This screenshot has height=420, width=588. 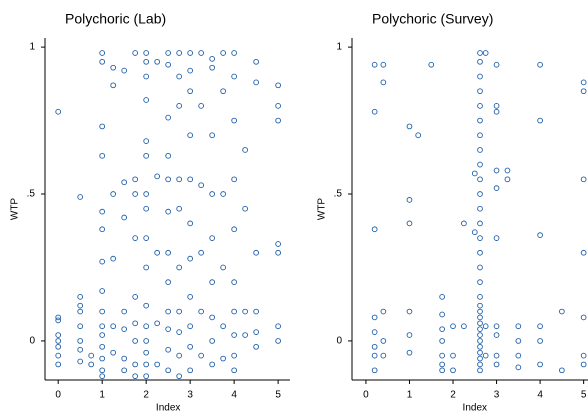 I want to click on y-tick-label: 1, so click(x=339, y=47).